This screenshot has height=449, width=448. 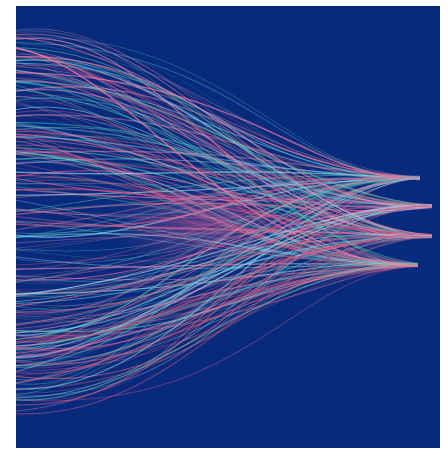 I want to click on glow, so click(x=200, y=225).